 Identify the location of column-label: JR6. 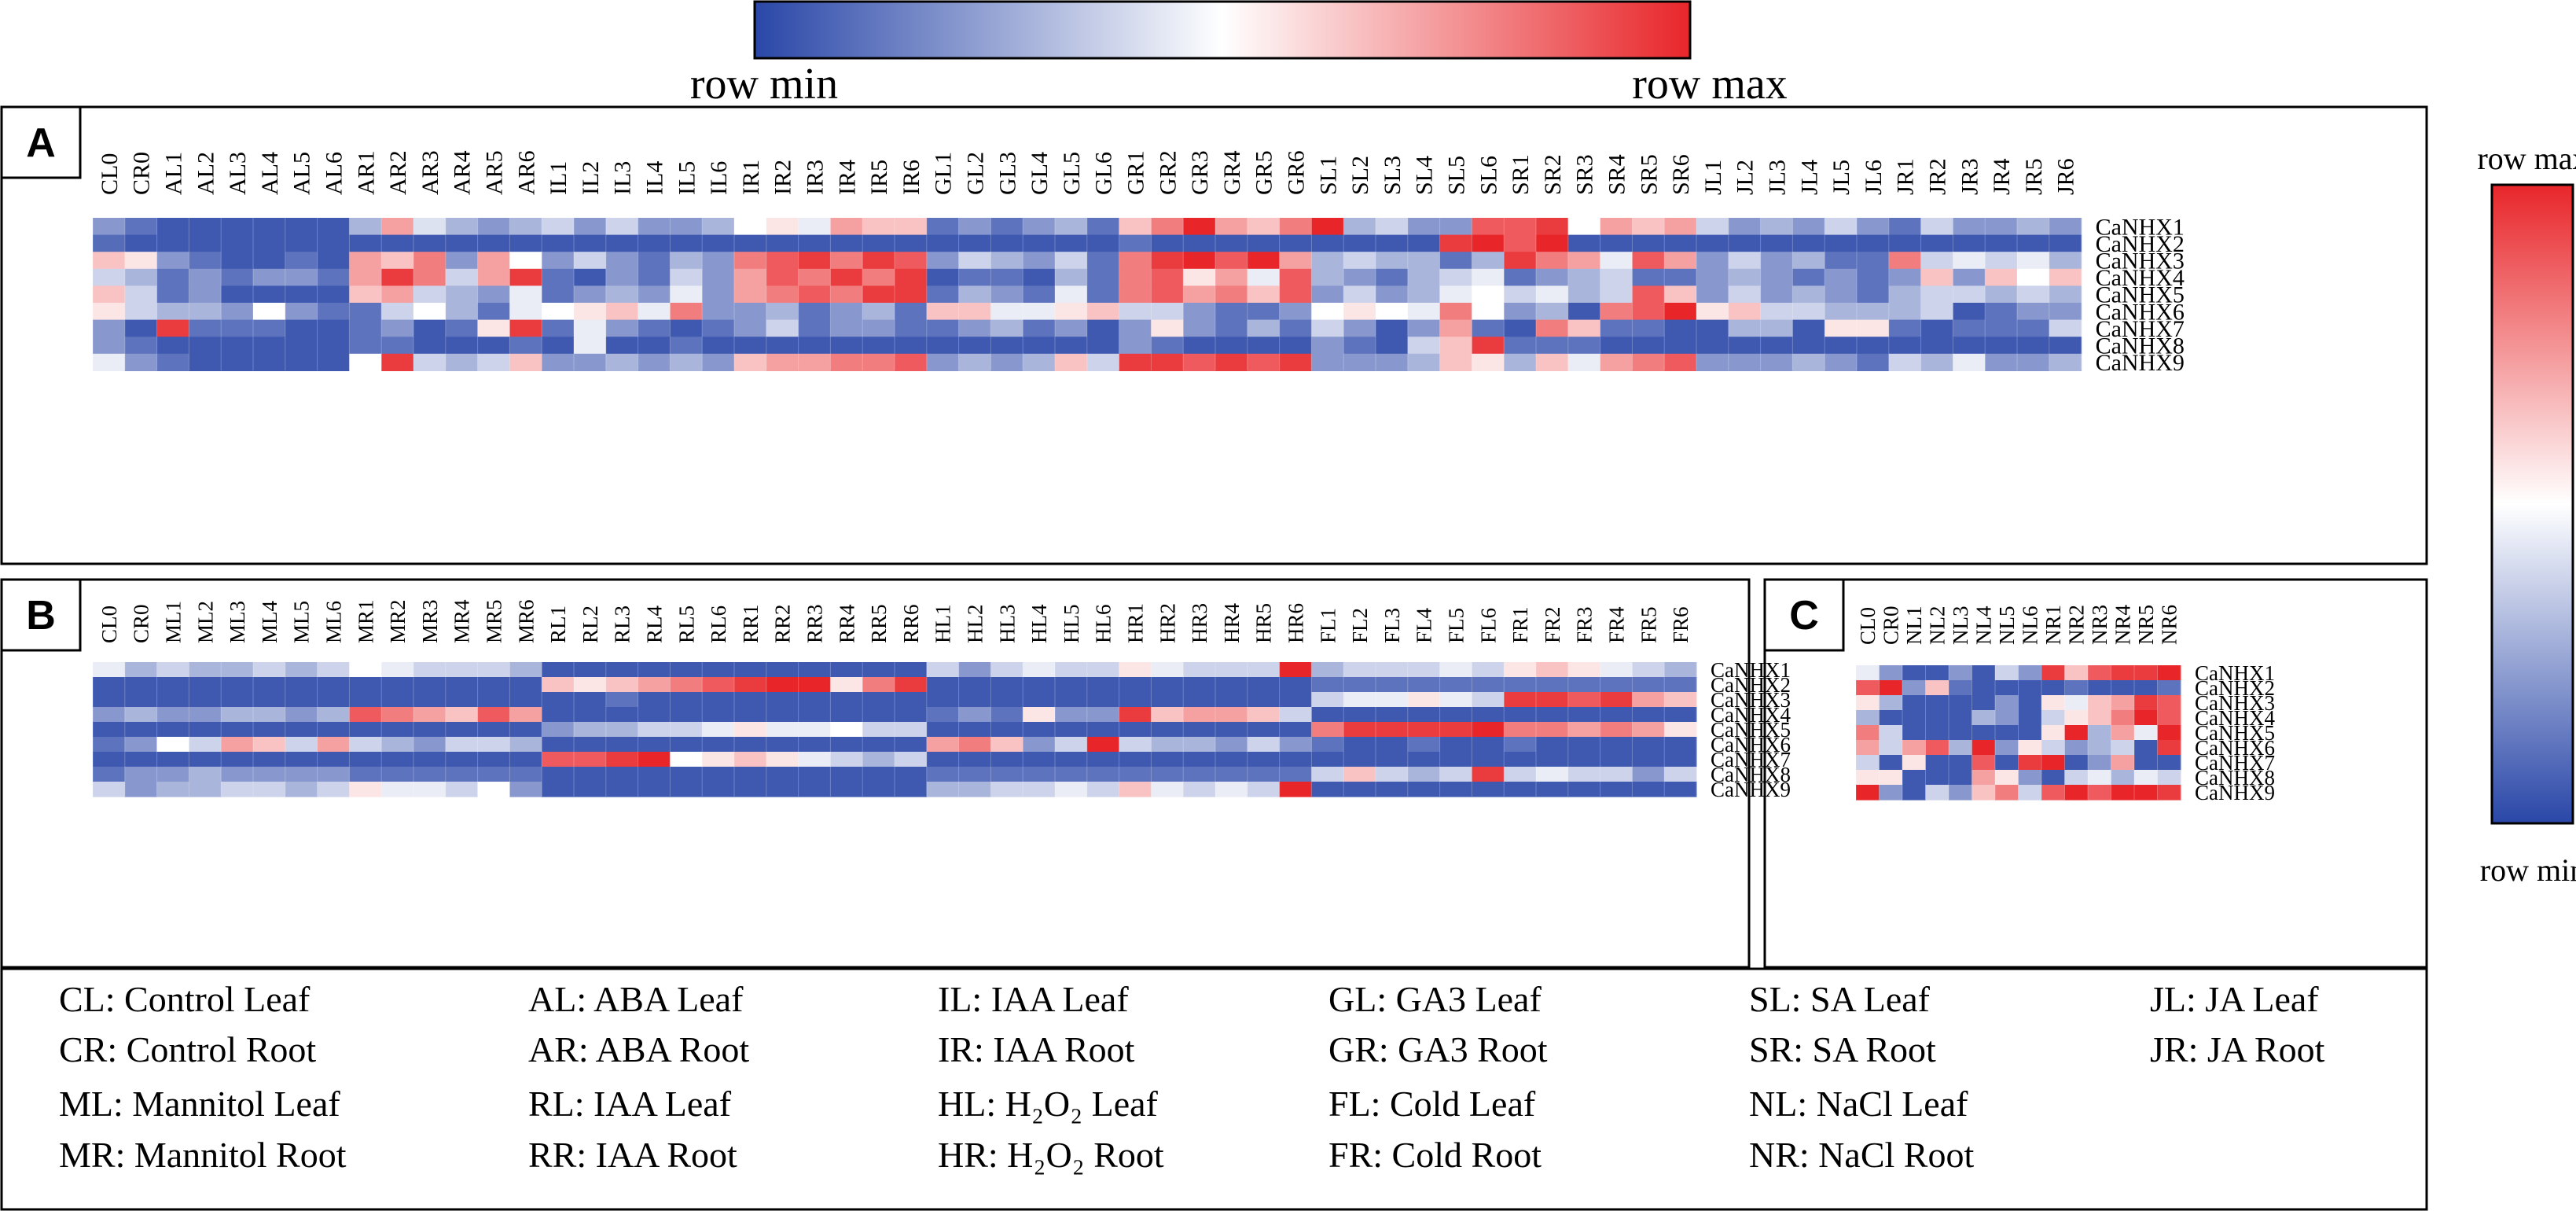
(2066, 176).